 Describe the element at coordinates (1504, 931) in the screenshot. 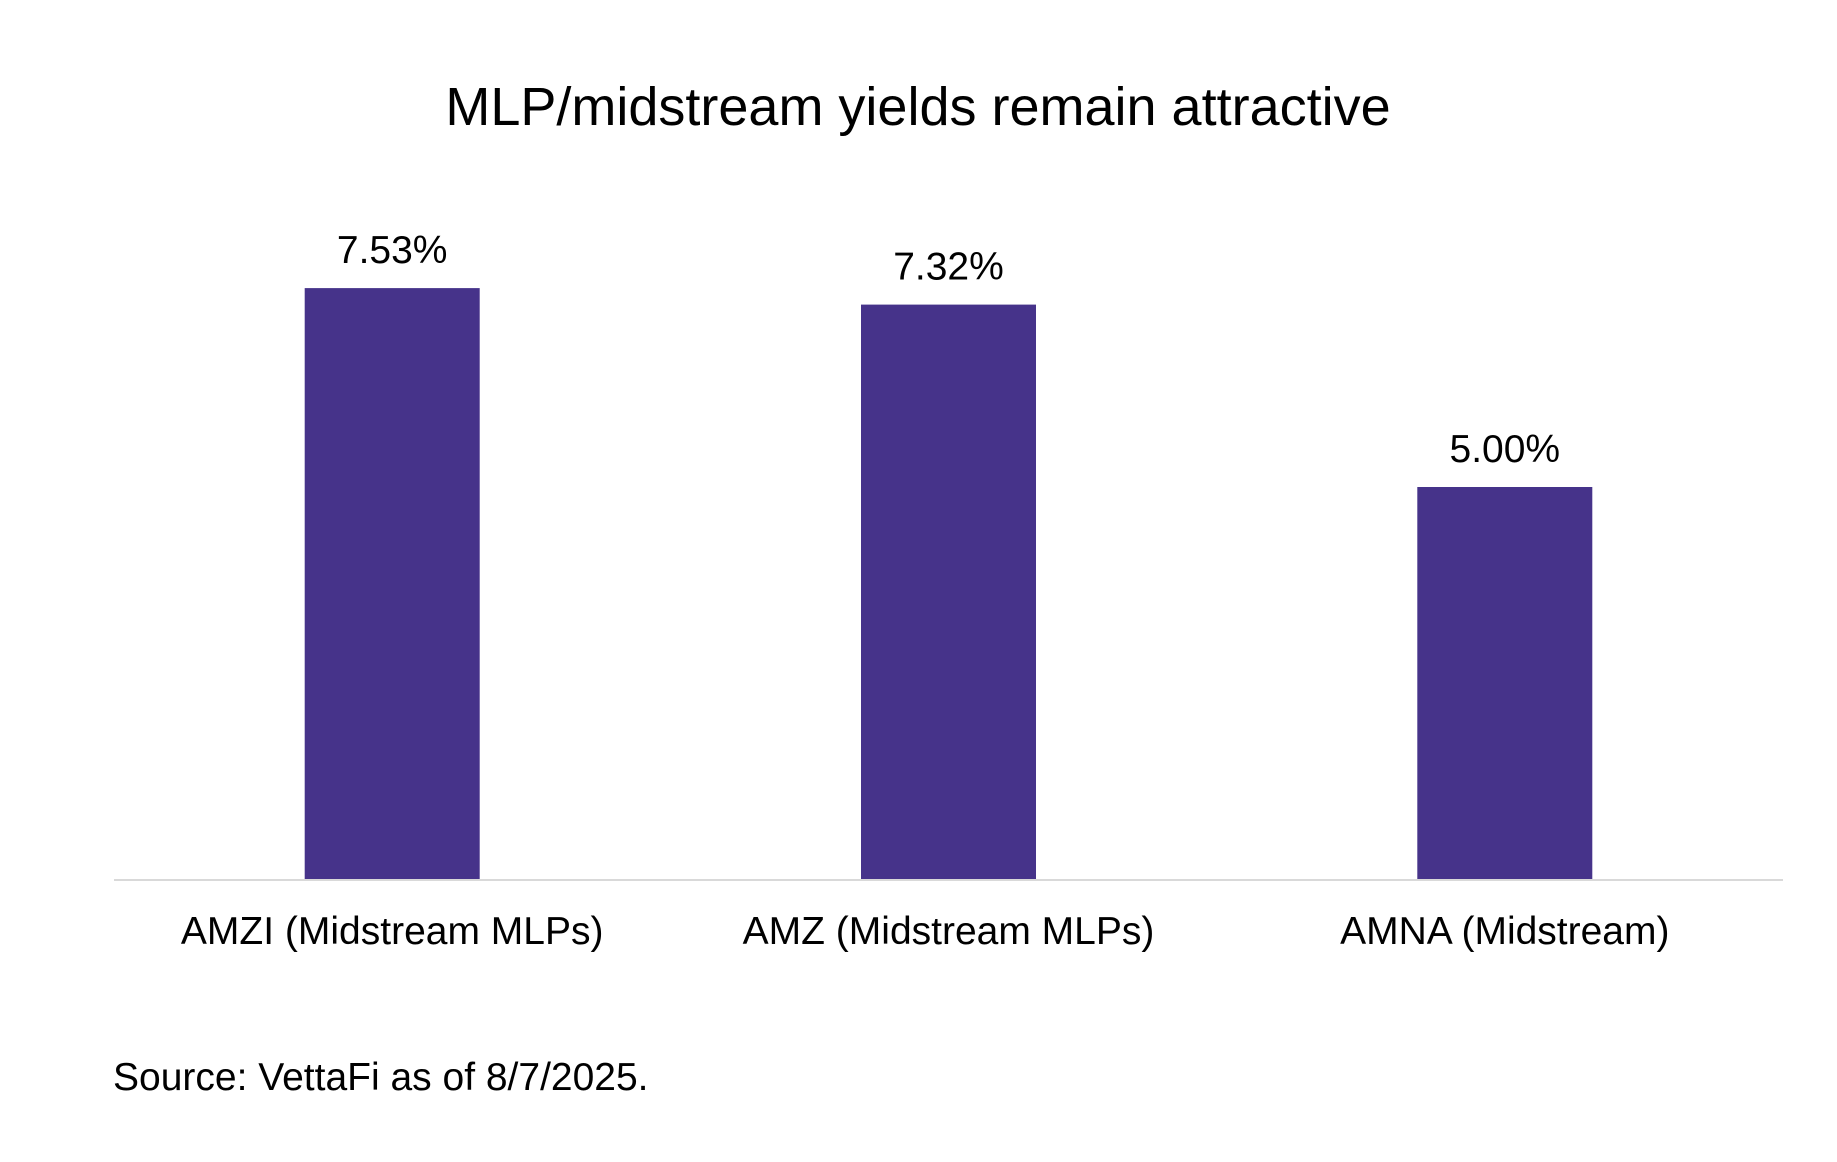

I see `x-tick-label-3: AMNA (Midstream)` at that location.